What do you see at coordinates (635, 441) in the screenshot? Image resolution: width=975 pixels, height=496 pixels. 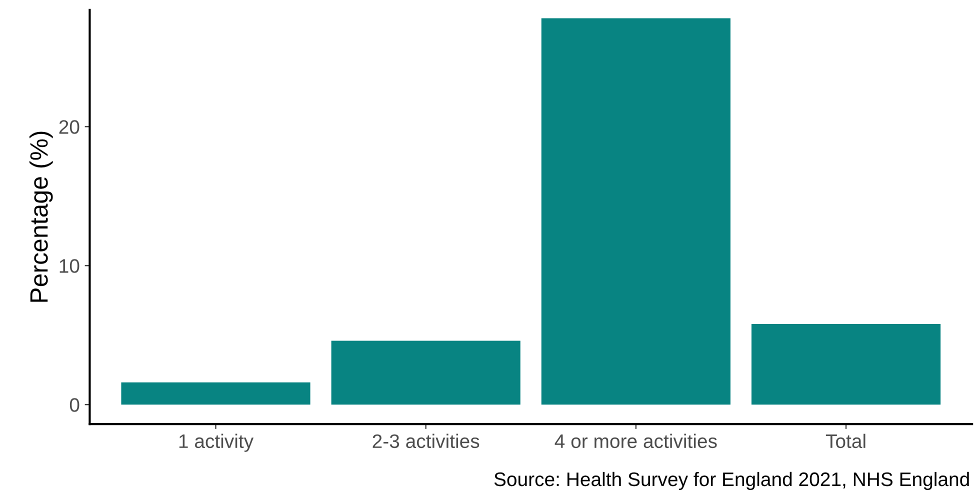 I see `x-tick-label: 4 or more activities` at bounding box center [635, 441].